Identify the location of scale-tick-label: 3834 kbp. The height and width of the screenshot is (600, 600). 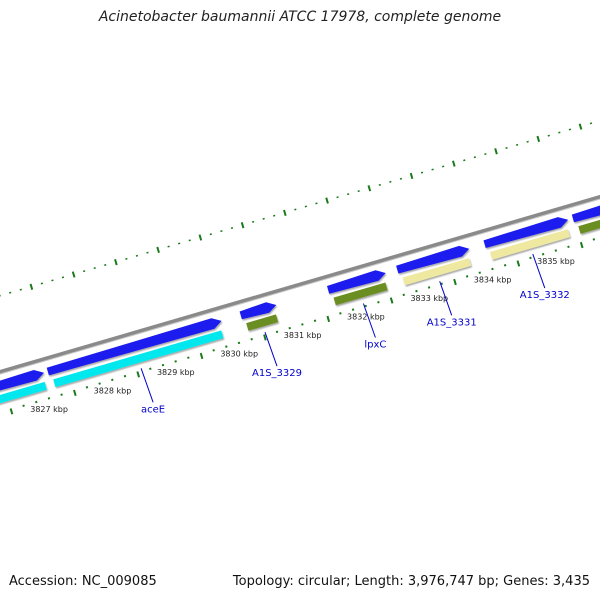
(493, 280).